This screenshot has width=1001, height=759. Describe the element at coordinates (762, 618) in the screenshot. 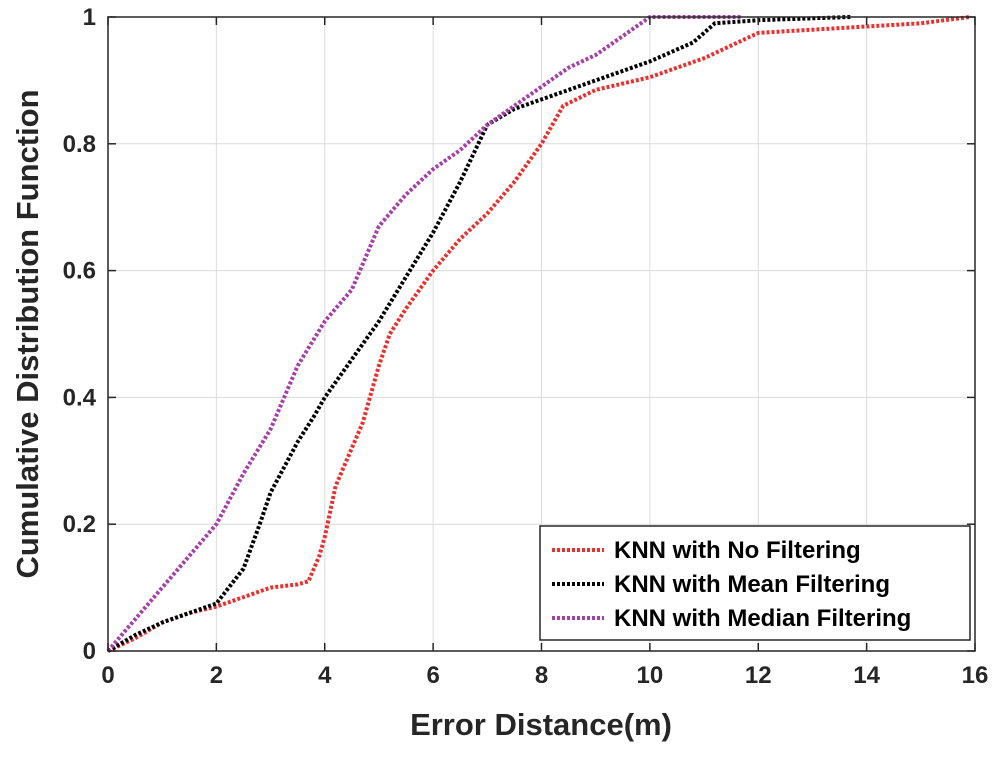

I see `legend-label-3: KNN with Median Filtering` at that location.